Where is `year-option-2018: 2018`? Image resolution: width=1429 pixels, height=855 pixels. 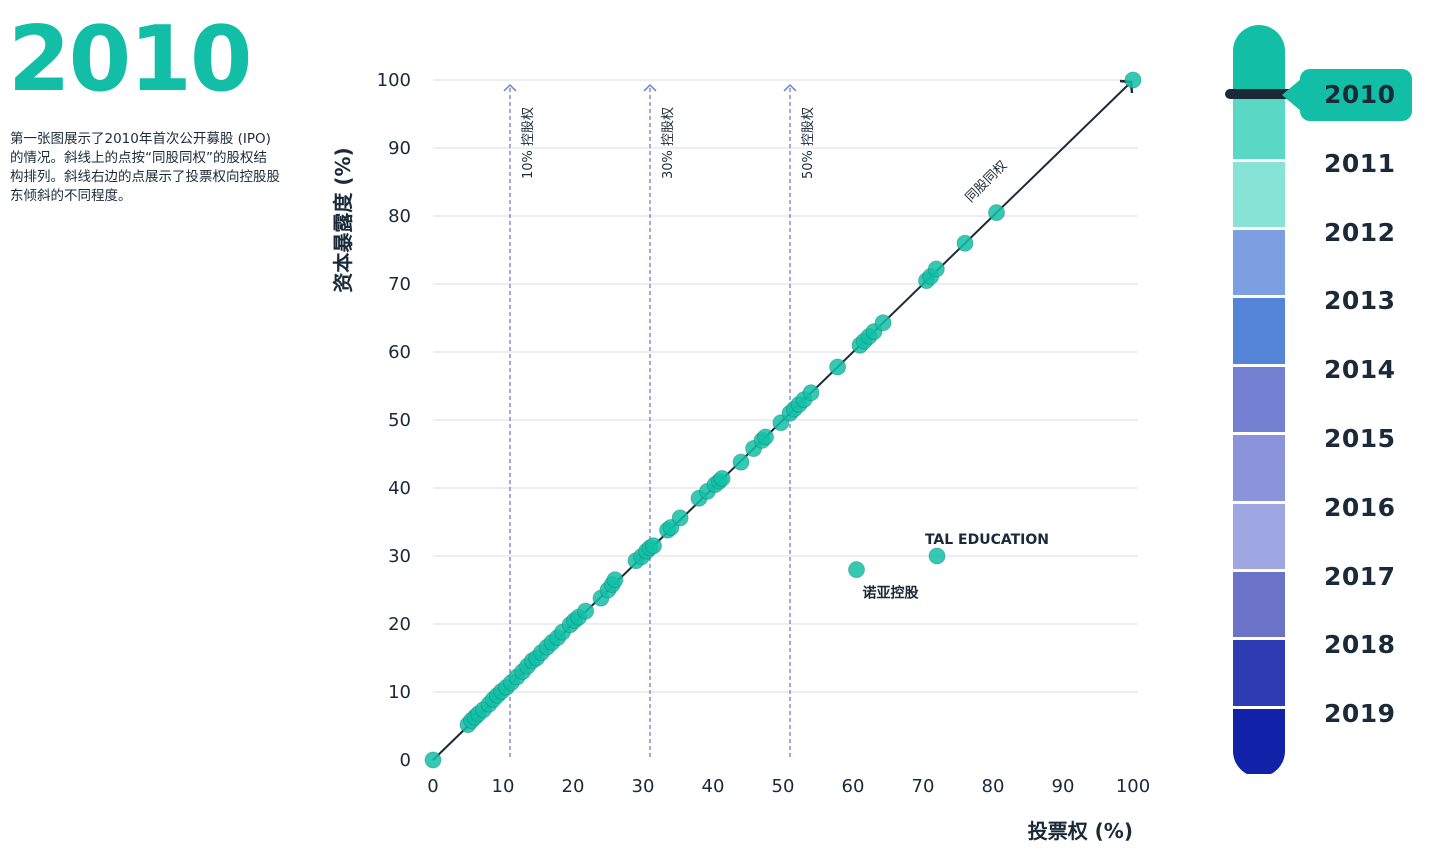 year-option-2018: 2018 is located at coordinates (1360, 645).